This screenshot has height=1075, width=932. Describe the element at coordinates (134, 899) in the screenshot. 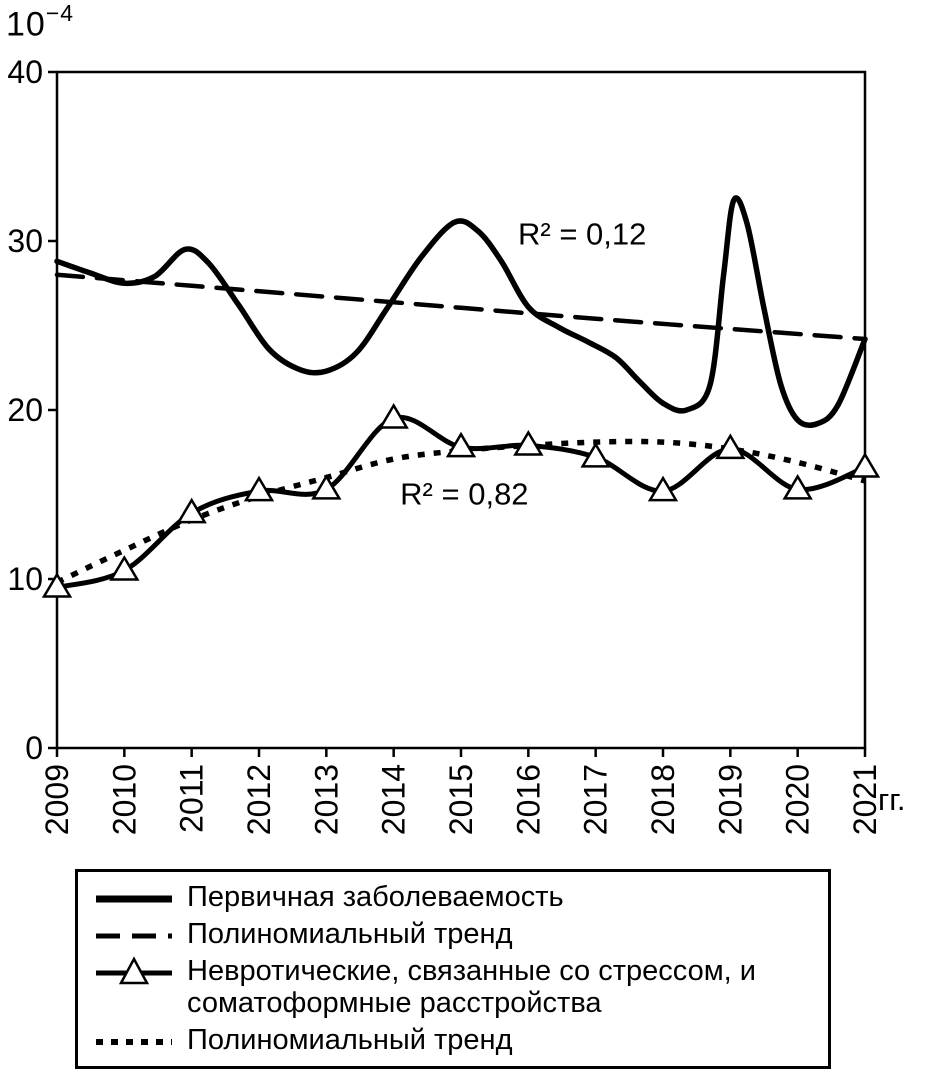

I see `legend-sample-solid-icon` at that location.